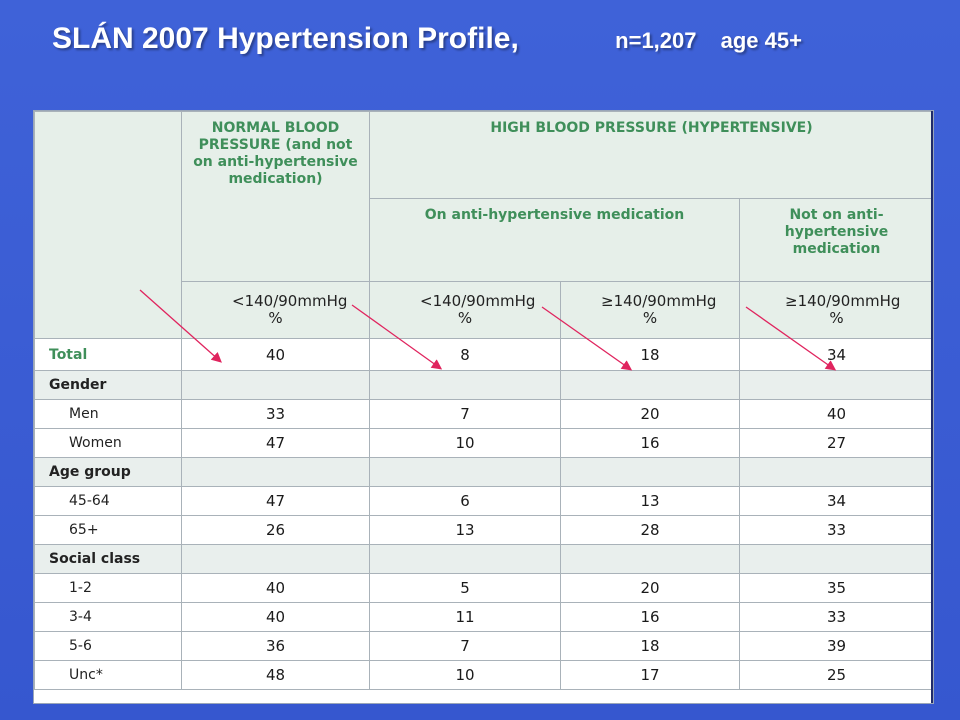  I want to click on row-label: 3-4, so click(108, 617).